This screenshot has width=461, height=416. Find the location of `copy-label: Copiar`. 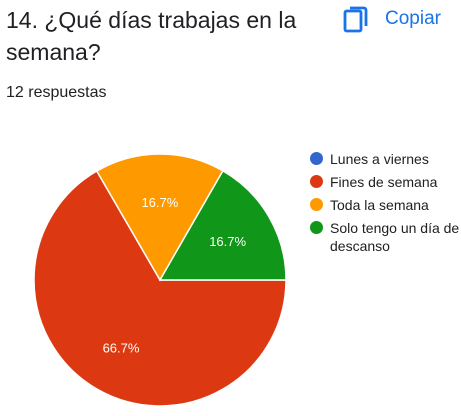

copy-label: Copiar is located at coordinates (413, 18).